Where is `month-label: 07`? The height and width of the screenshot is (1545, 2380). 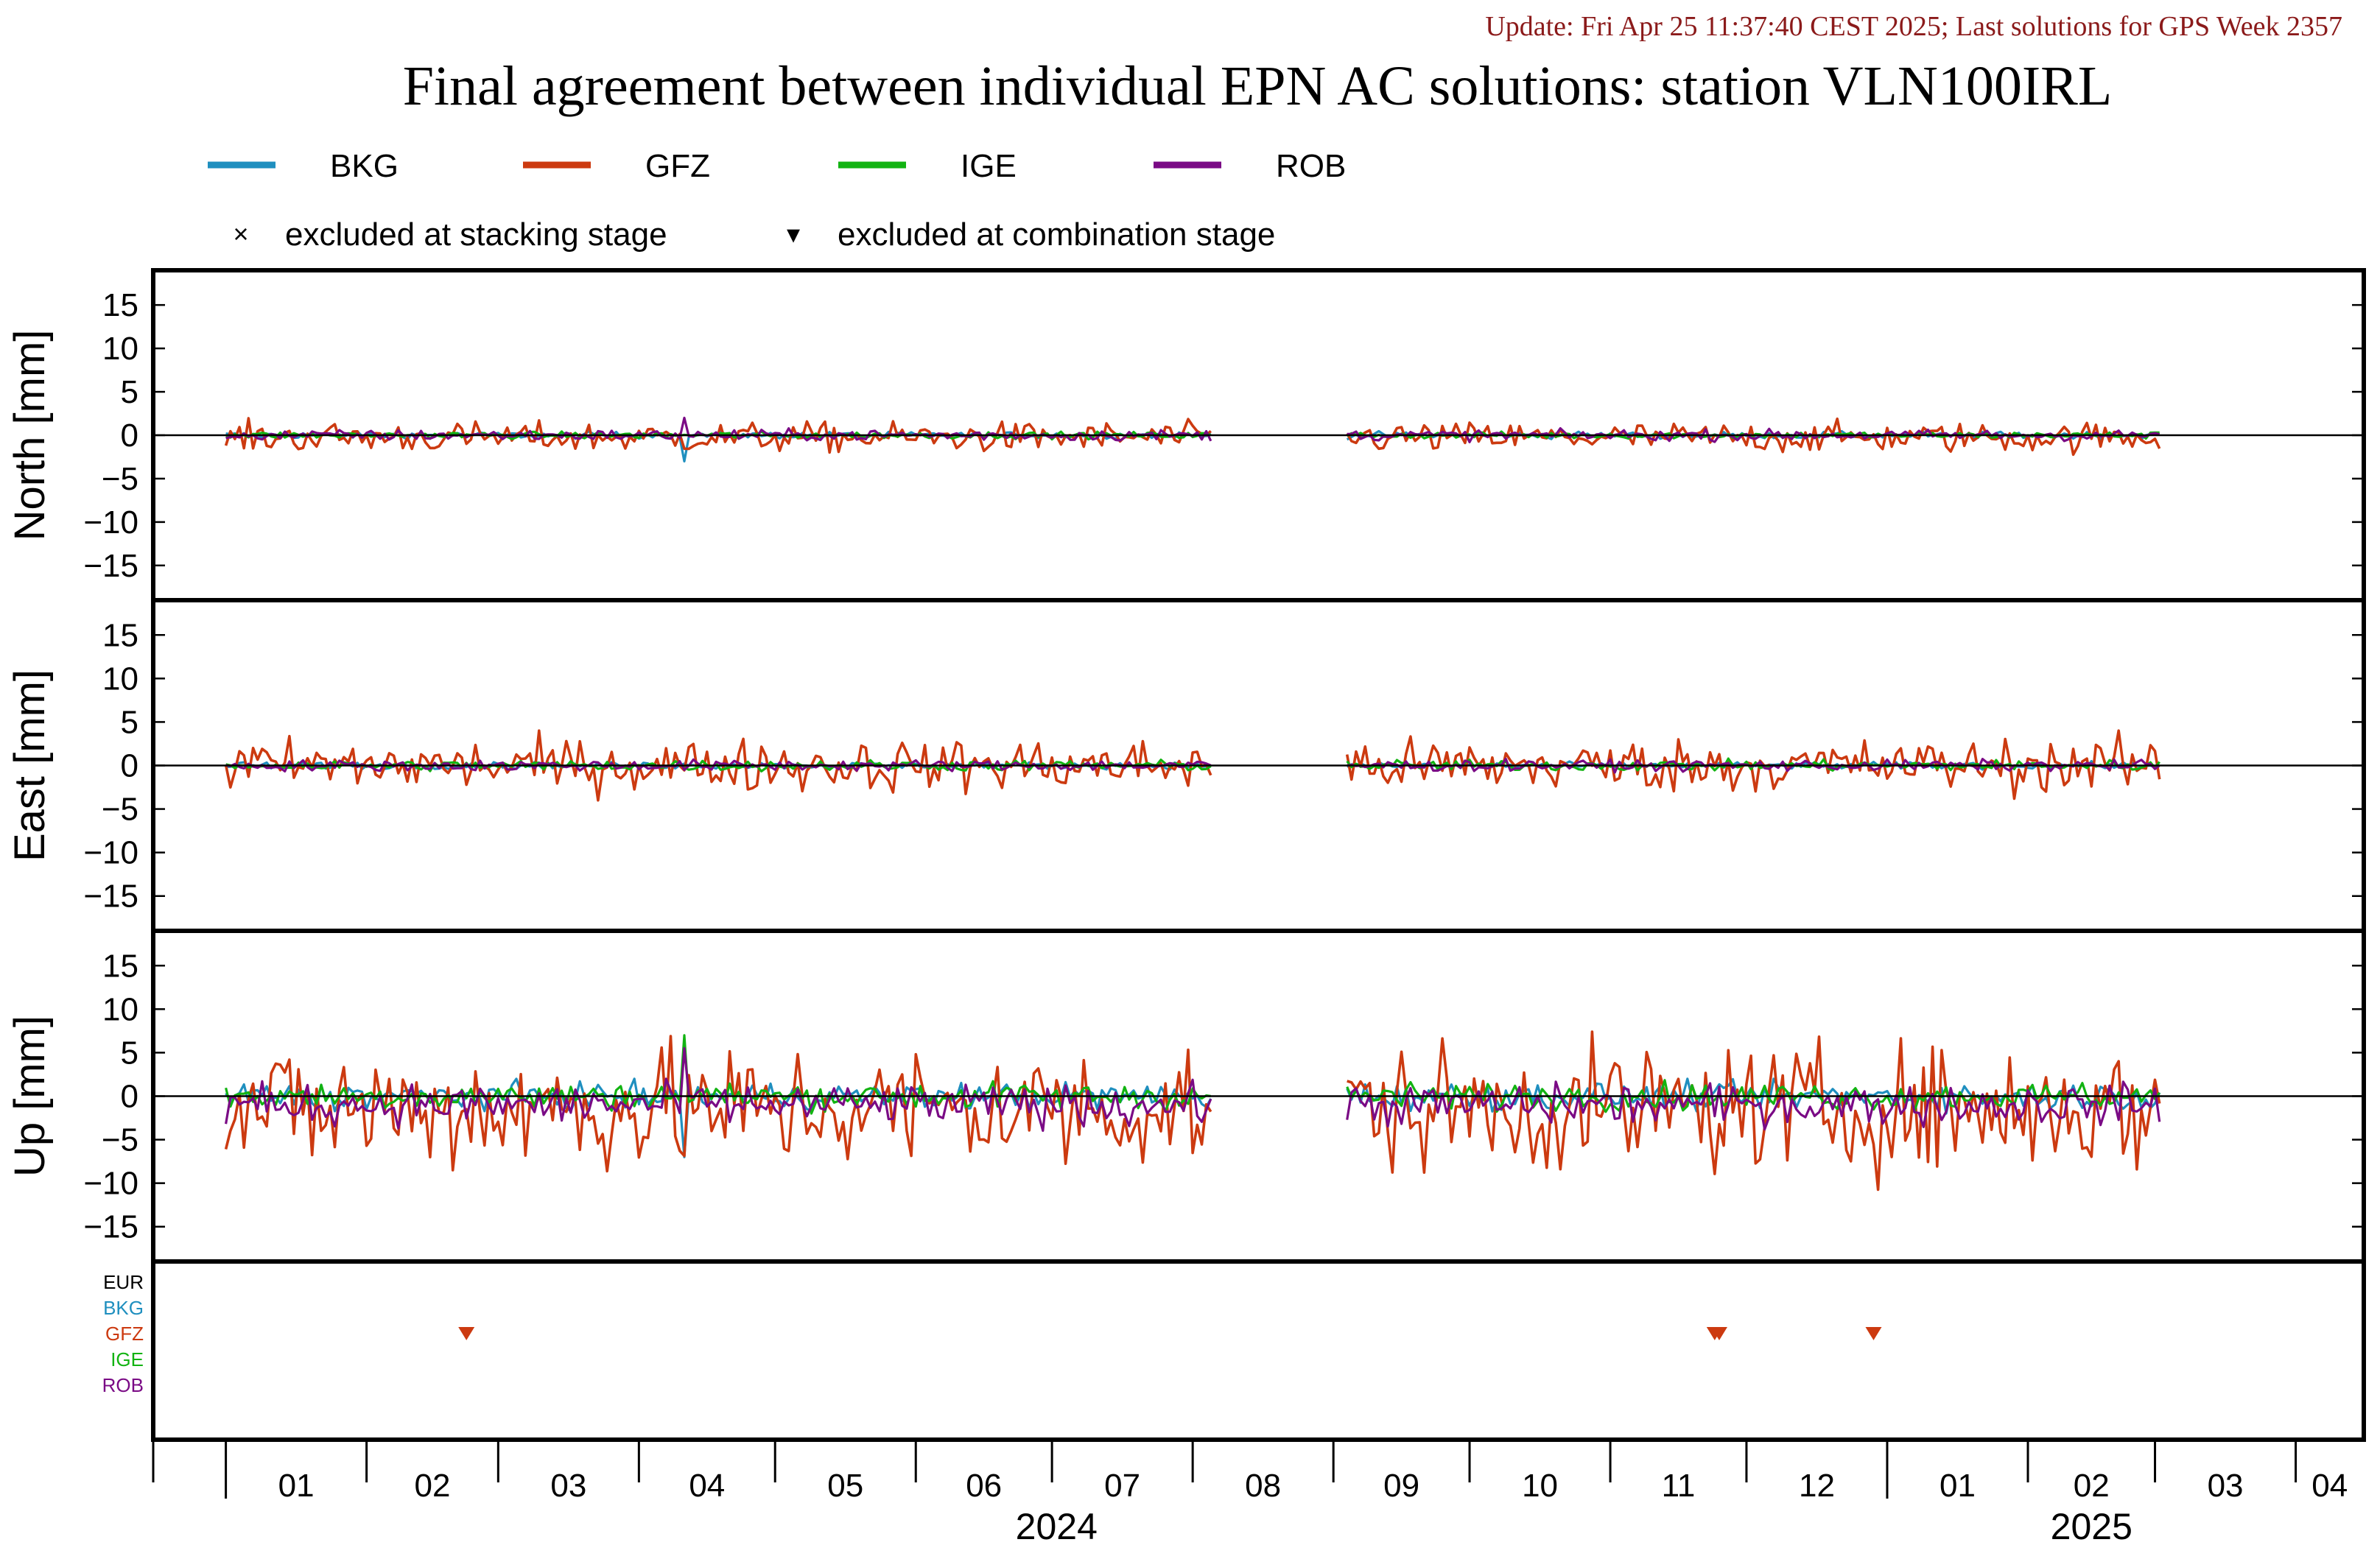 month-label: 07 is located at coordinates (1122, 1486).